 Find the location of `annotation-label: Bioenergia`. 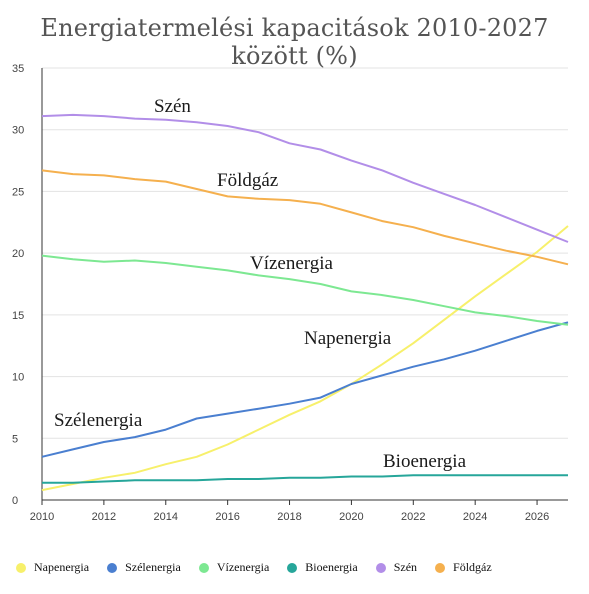

annotation-label: Bioenergia is located at coordinates (425, 461).